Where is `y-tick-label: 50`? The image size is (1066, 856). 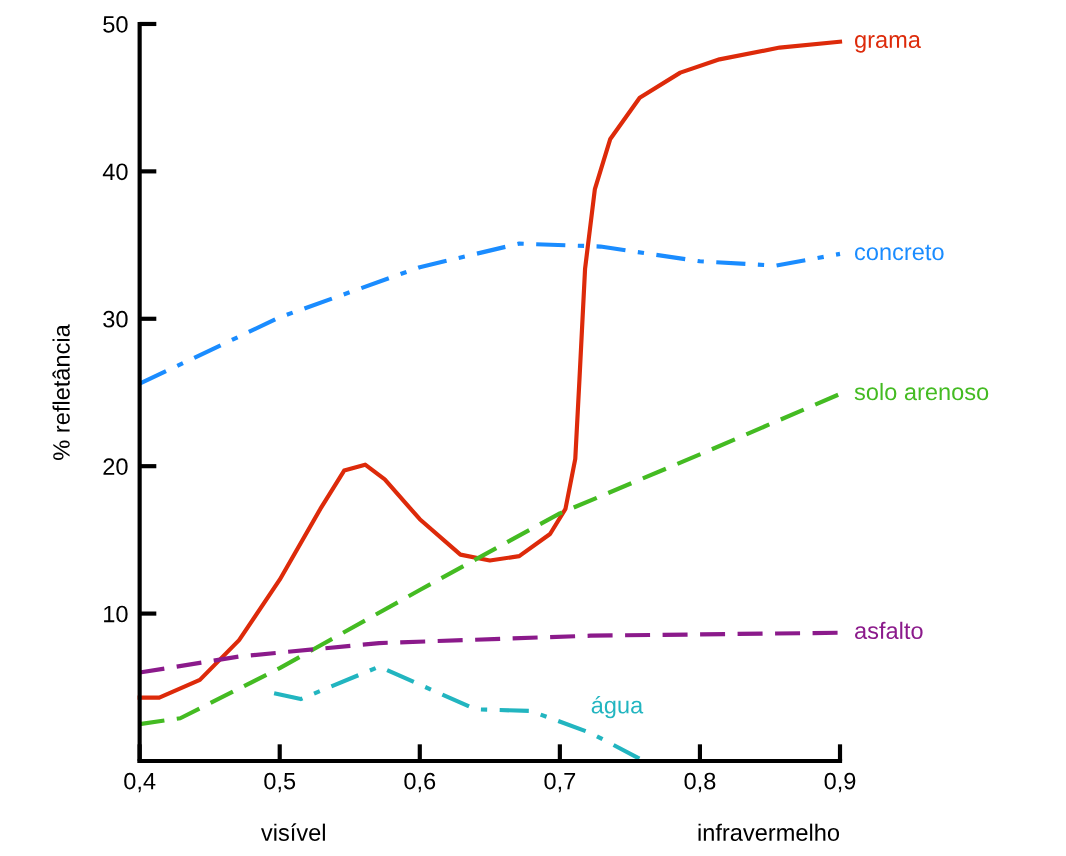
y-tick-label: 50 is located at coordinates (115, 24).